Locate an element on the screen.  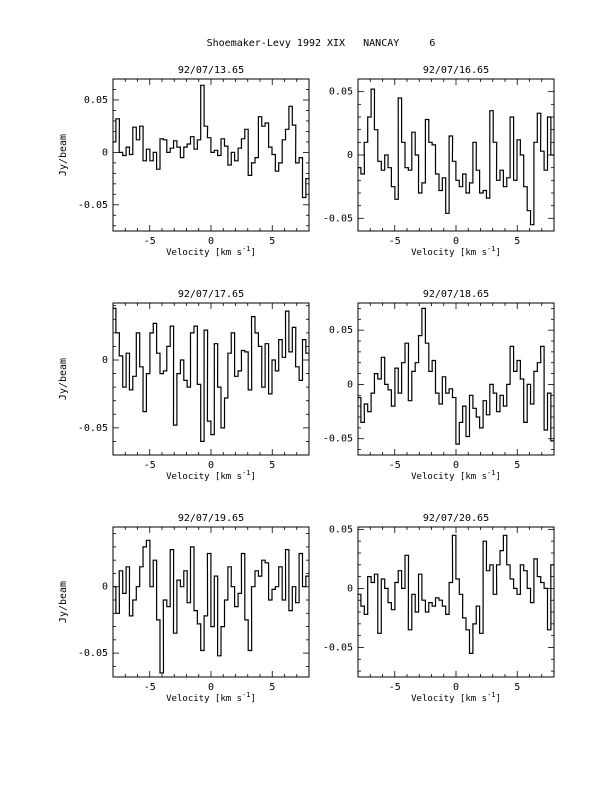
panel-title: 92/07/20.65 is located at coordinates (456, 518).